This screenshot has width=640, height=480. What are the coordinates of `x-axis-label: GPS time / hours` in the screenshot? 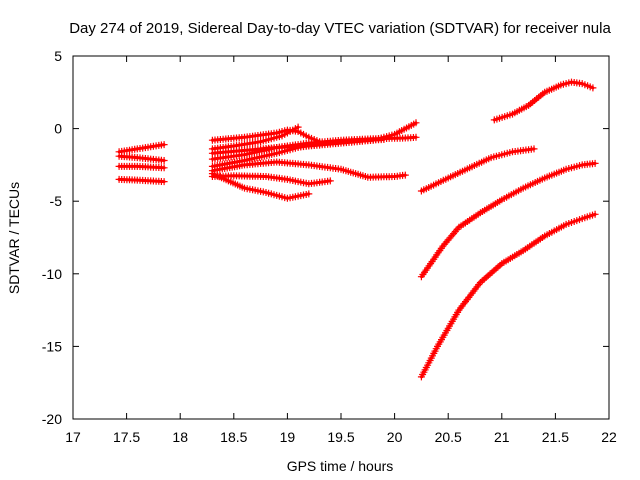 It's located at (340, 466).